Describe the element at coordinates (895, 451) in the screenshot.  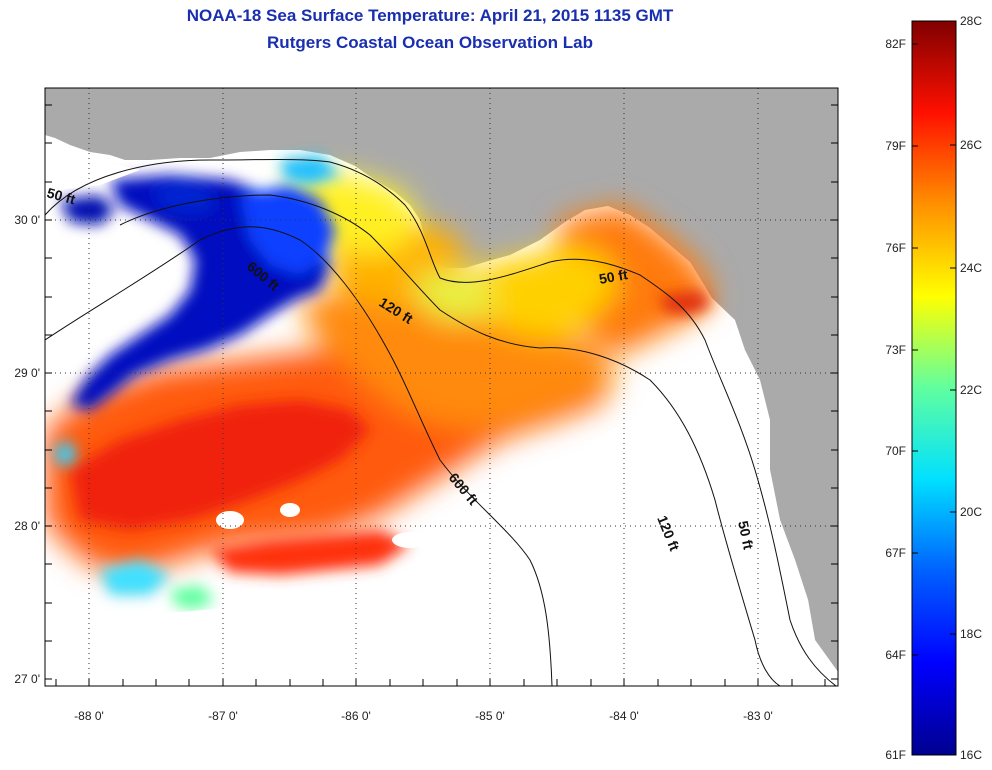
I see `colorbar-fahrenheit-label: 70F` at that location.